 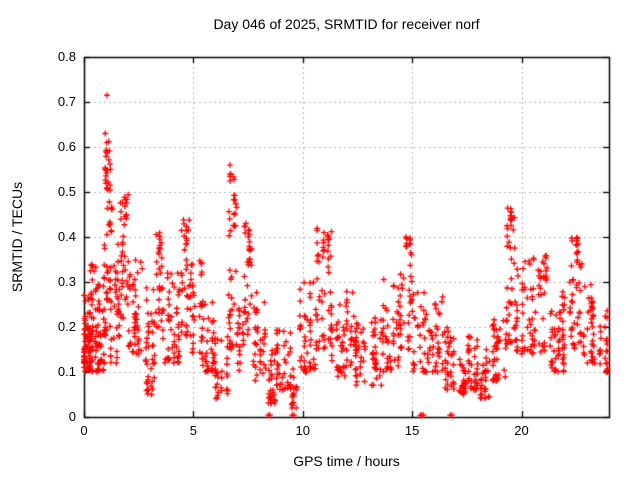 I want to click on y-tick-label: 0.7, so click(x=66, y=101).